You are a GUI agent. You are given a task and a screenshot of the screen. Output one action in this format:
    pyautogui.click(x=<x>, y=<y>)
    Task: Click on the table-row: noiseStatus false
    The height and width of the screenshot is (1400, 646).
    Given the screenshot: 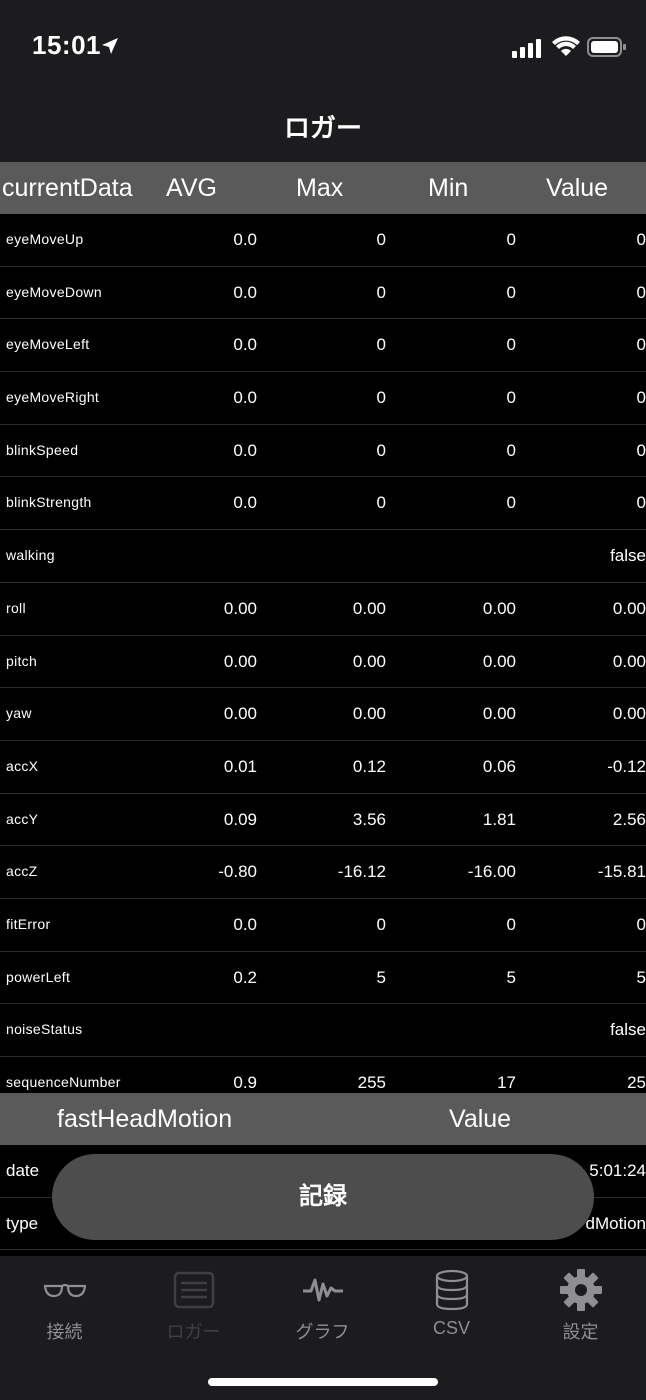 What is the action you would take?
    pyautogui.click(x=323, y=1030)
    